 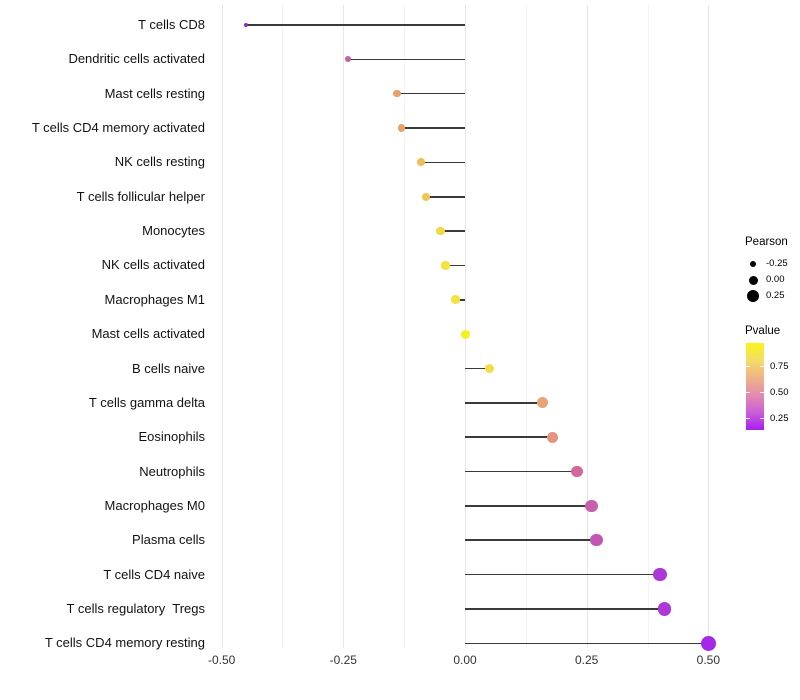 I want to click on category-label: T cells CD8, so click(x=171, y=24).